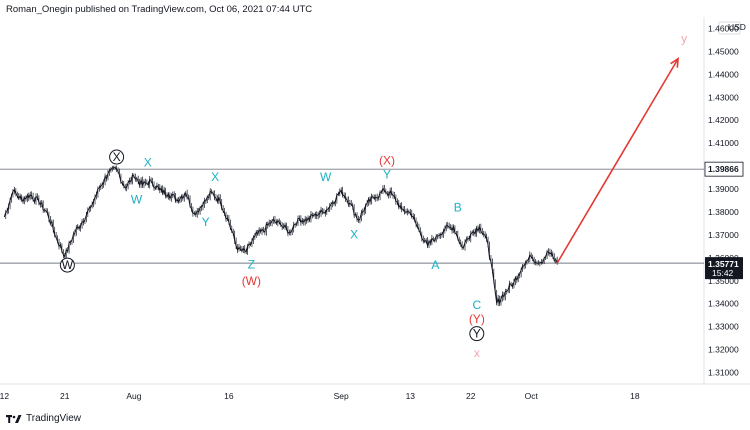 The height and width of the screenshot is (430, 750). I want to click on y-tick-label: 1.39000, so click(723, 189).